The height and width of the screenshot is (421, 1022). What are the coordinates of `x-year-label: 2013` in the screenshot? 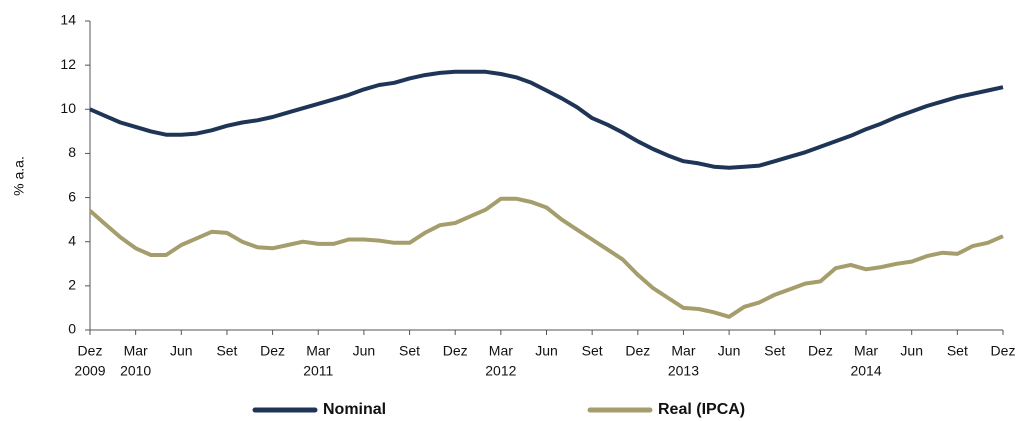 It's located at (683, 371).